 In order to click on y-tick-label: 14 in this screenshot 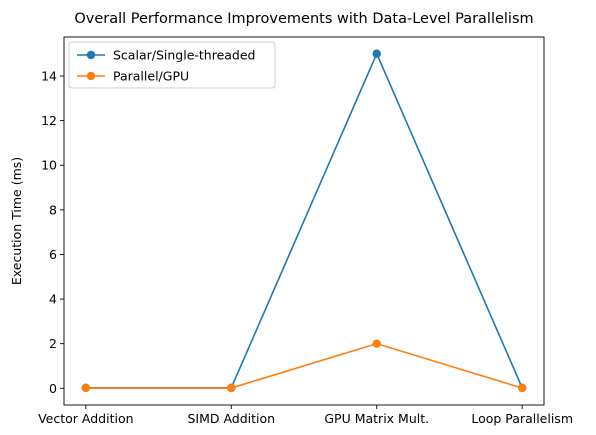, I will do `click(49, 76)`.